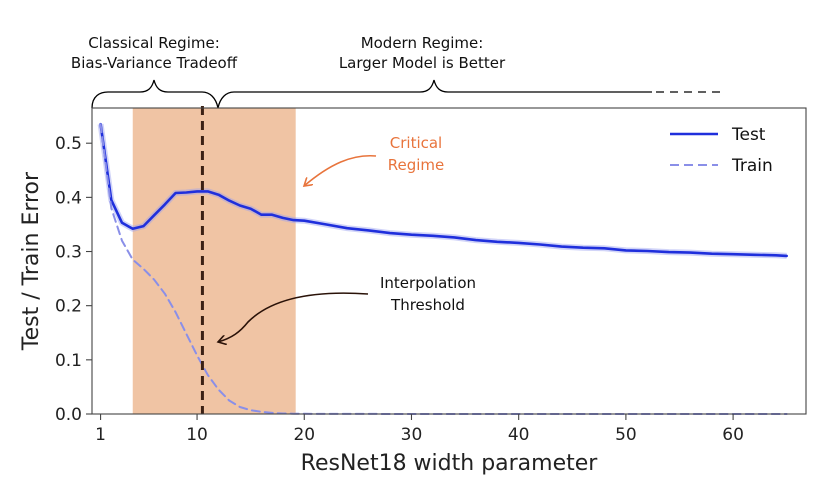 This screenshot has height=484, width=826. I want to click on y-tick-label: 0.3, so click(68, 253).